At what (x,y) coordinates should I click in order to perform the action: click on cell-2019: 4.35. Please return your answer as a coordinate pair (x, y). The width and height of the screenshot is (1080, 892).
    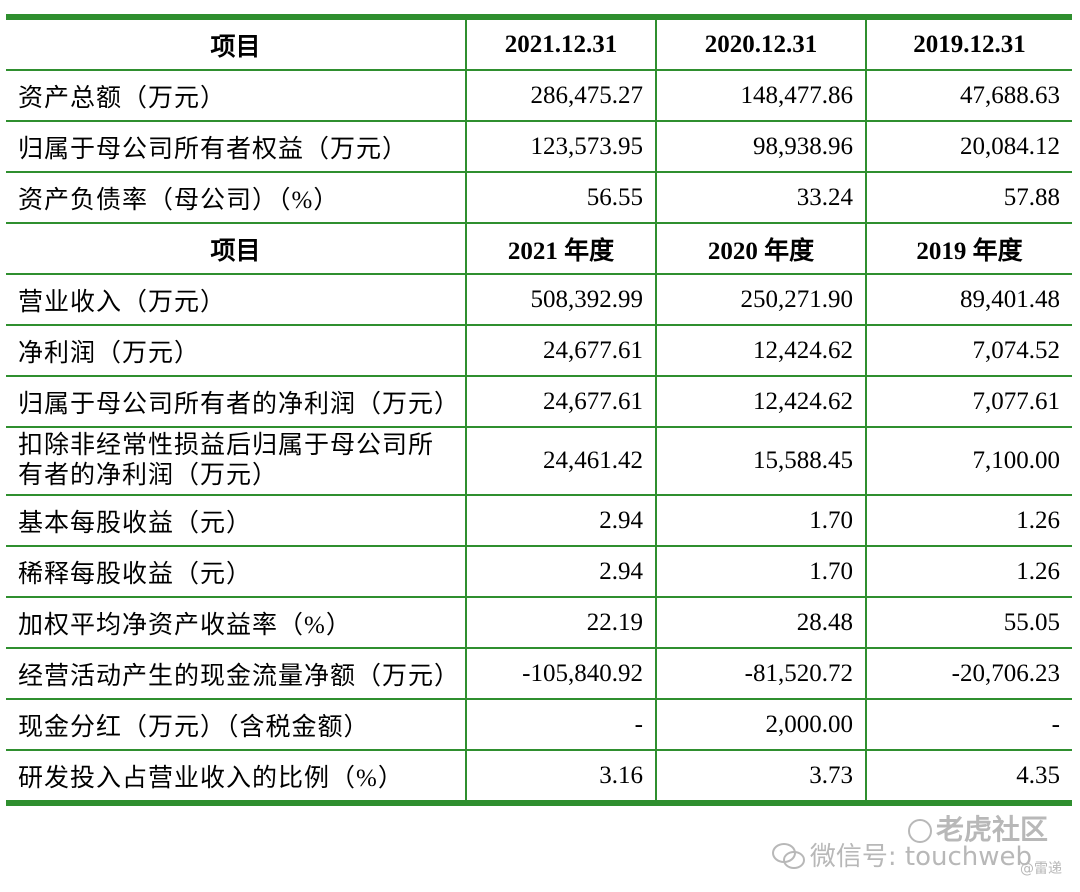
    Looking at the image, I should click on (968, 774).